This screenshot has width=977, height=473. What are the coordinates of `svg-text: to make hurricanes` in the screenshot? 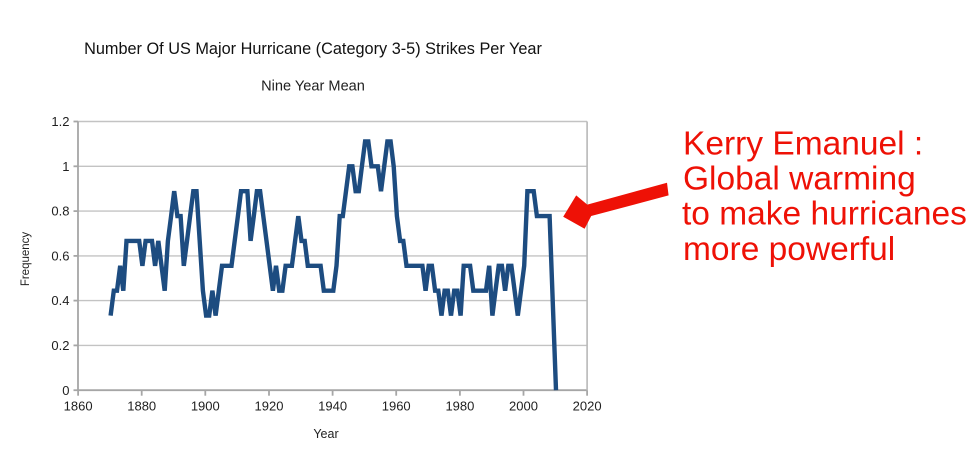 It's located at (824, 214).